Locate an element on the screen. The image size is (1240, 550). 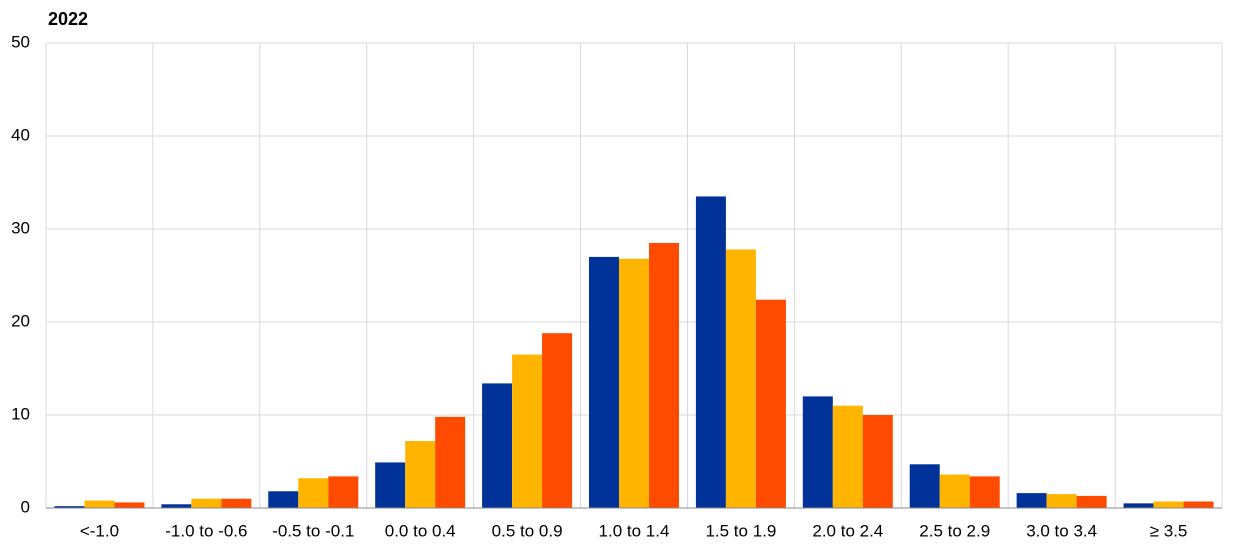
y-tick-label: 50 is located at coordinates (20, 41).